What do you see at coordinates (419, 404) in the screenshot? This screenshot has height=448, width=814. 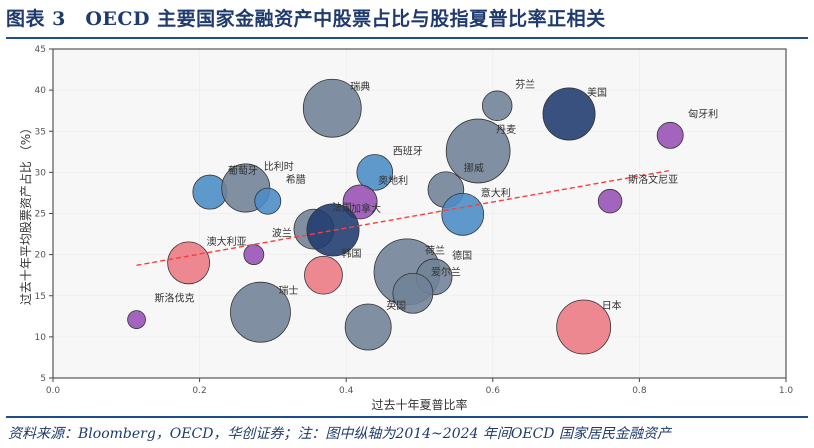 I see `x-axis-title: 过去十年夏普比率` at bounding box center [419, 404].